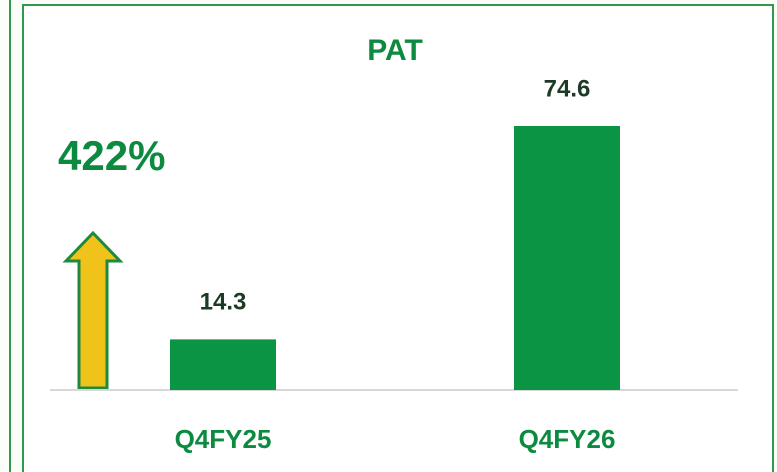 Image resolution: width=777 pixels, height=472 pixels. Describe the element at coordinates (93, 310) in the screenshot. I see `growth-arrow` at that location.